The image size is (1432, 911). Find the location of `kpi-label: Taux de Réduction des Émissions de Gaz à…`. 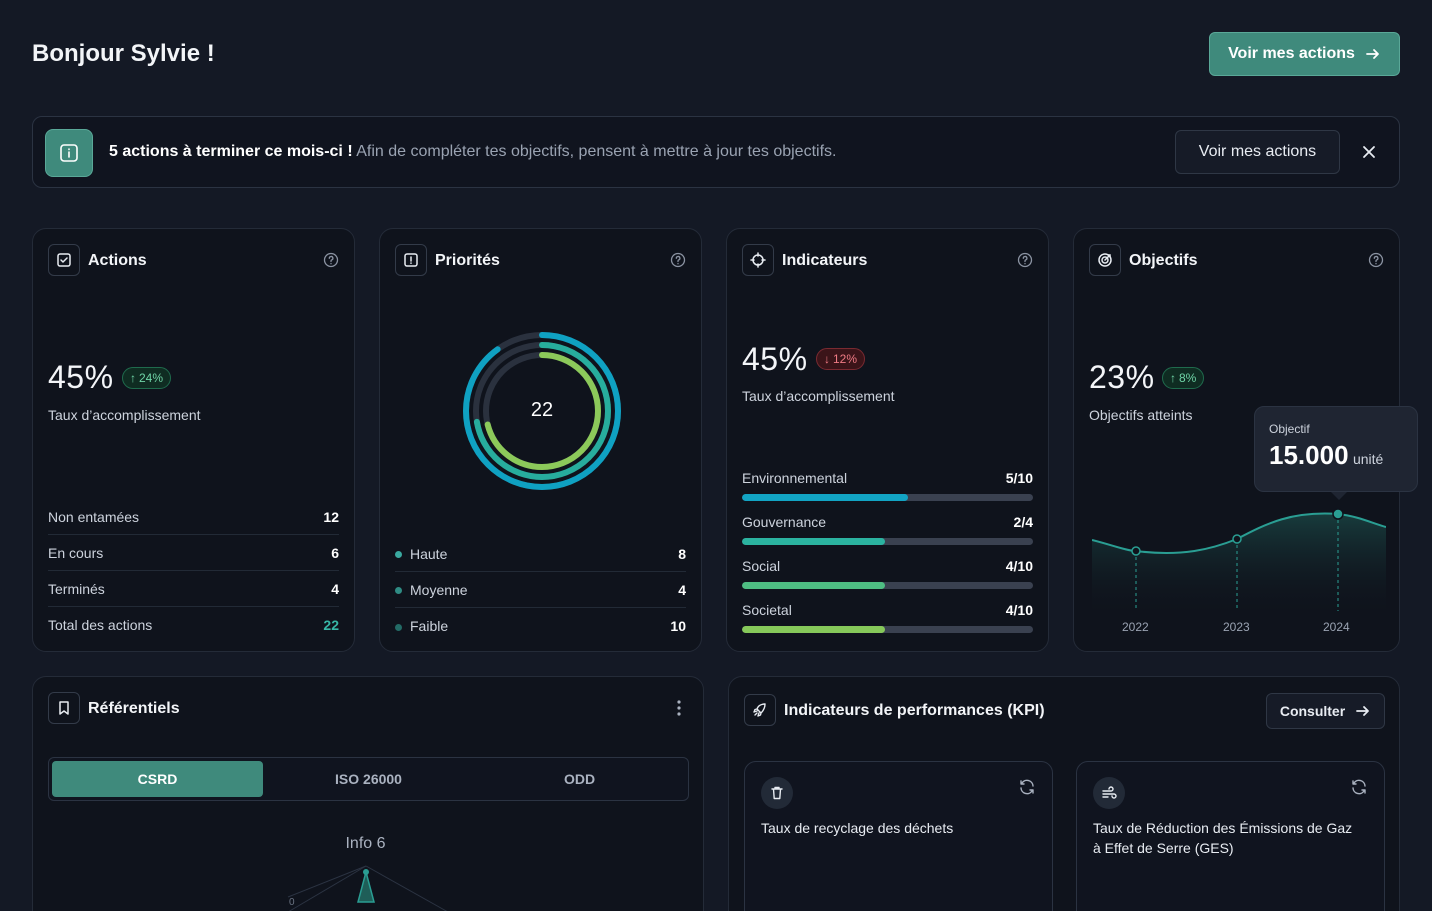

kpi-label: Taux de Réduction des Émissions de Gaz à… is located at coordinates (1223, 838).